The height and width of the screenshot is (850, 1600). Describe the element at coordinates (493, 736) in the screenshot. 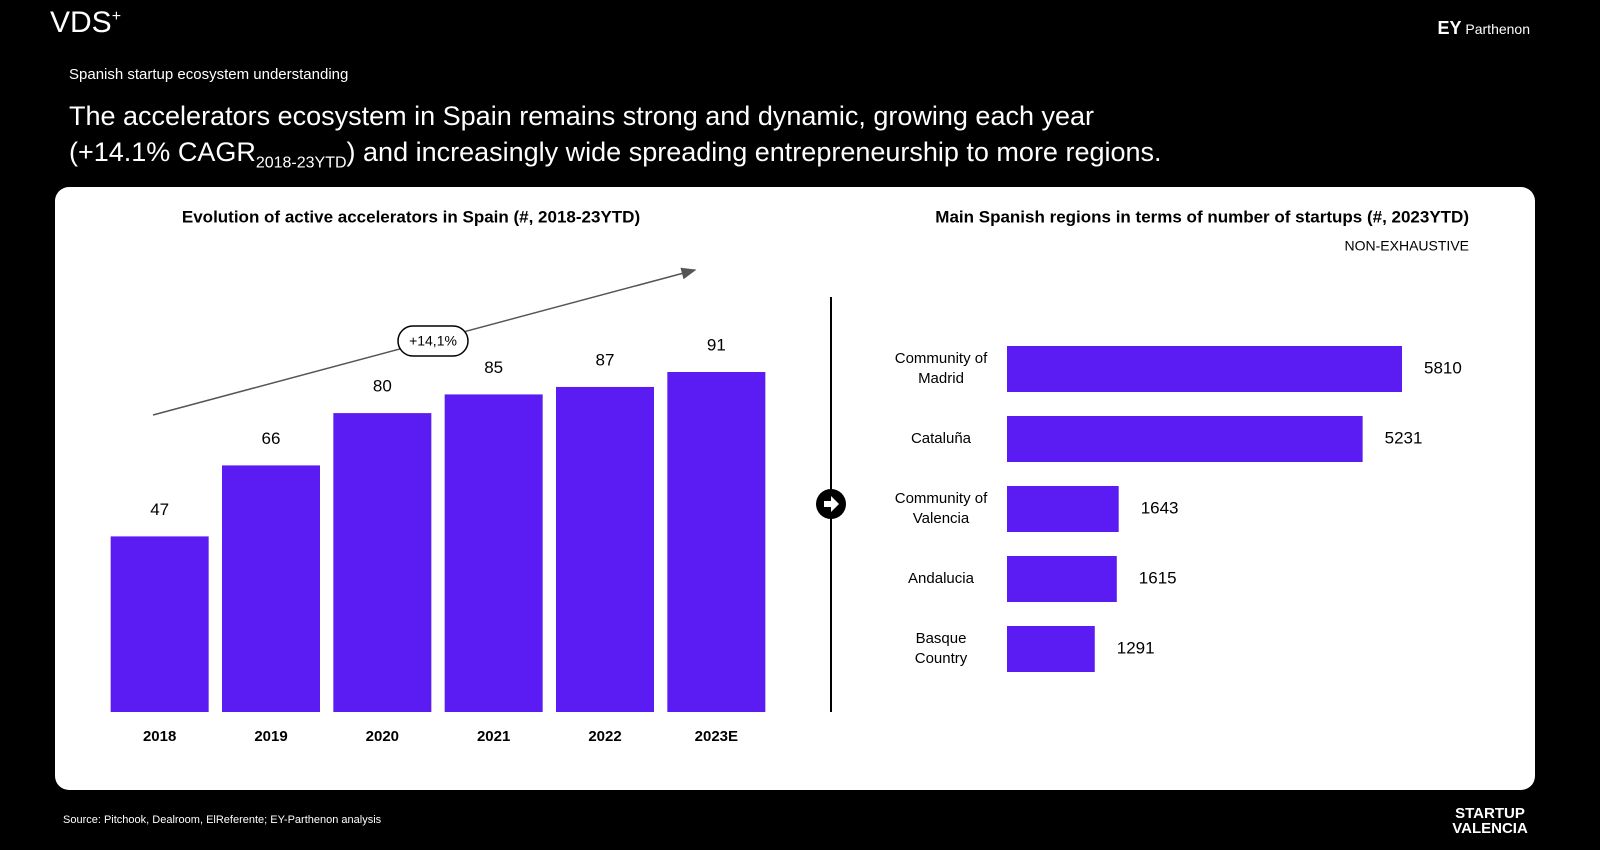

I see `x-tick-label: 2021` at that location.